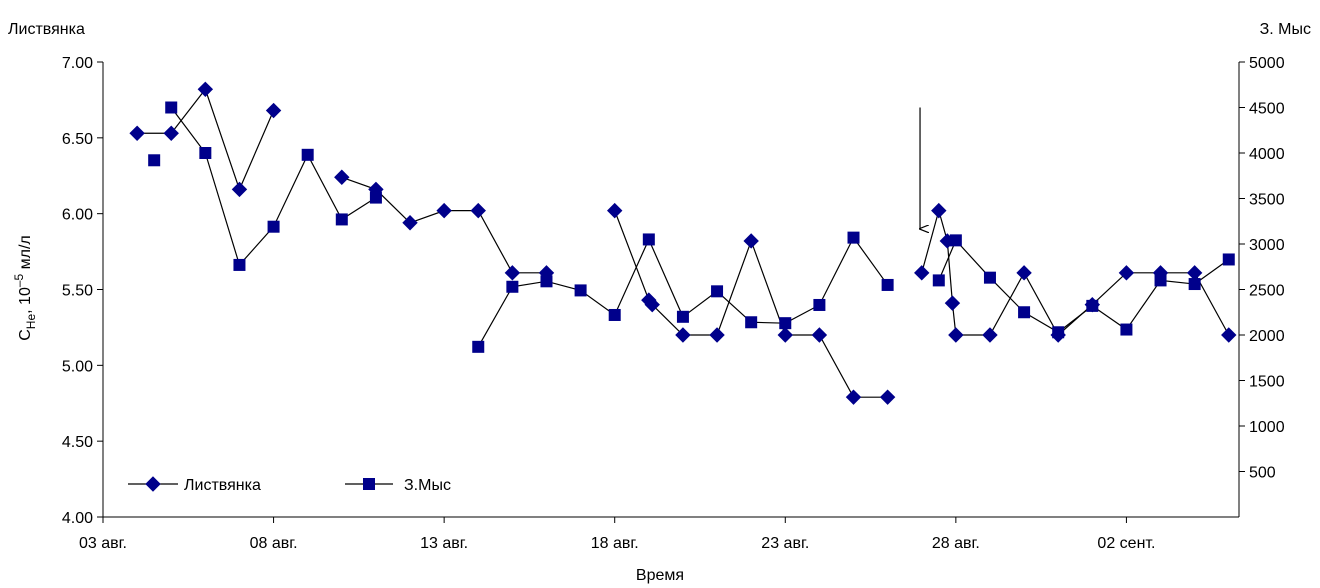 Image resolution: width=1320 pixels, height=588 pixels. Describe the element at coordinates (77, 518) in the screenshot. I see `left-y-tick-label: 4.00` at that location.